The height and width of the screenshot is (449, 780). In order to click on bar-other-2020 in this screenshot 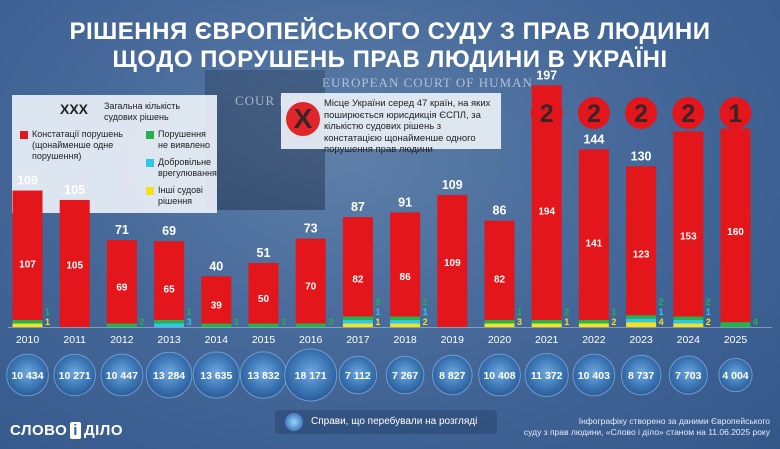, I will do `click(499, 325)`.